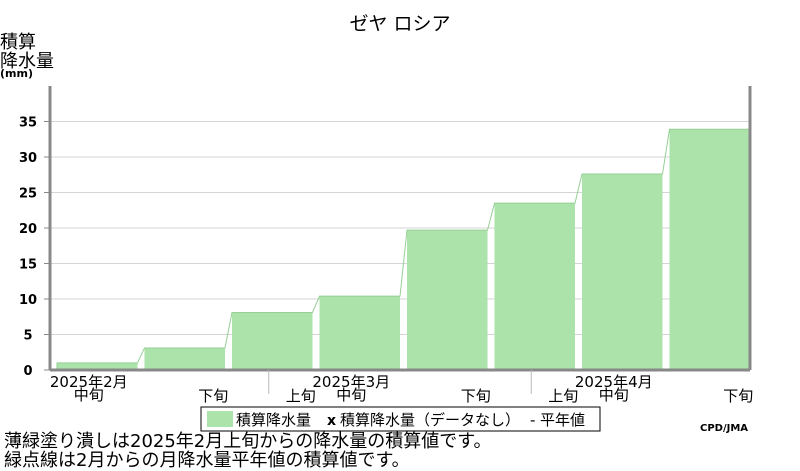 This screenshot has width=800, height=471. I want to click on chart-title: ゼヤ ロシア, so click(399, 24).